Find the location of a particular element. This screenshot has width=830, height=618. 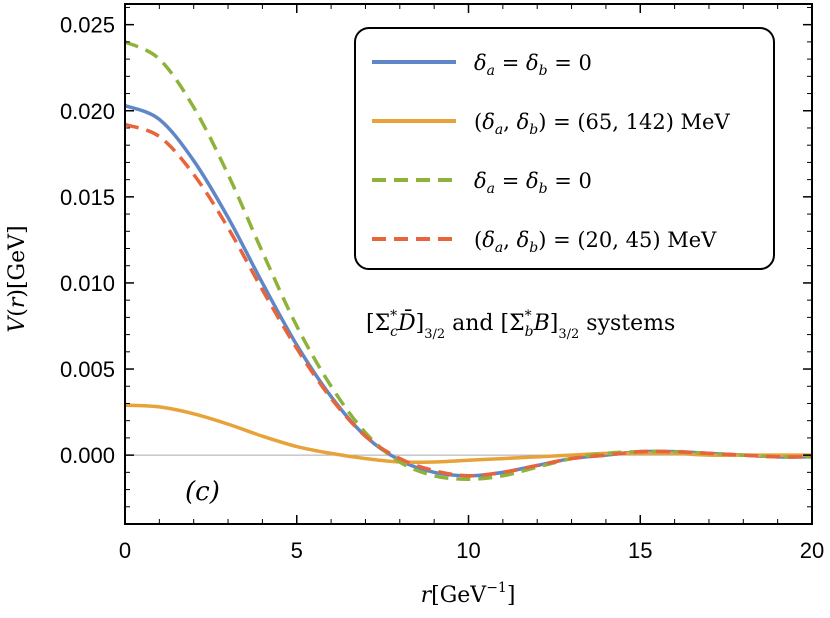

y-axis-label: V(r)[GeV] is located at coordinates (17, 278).